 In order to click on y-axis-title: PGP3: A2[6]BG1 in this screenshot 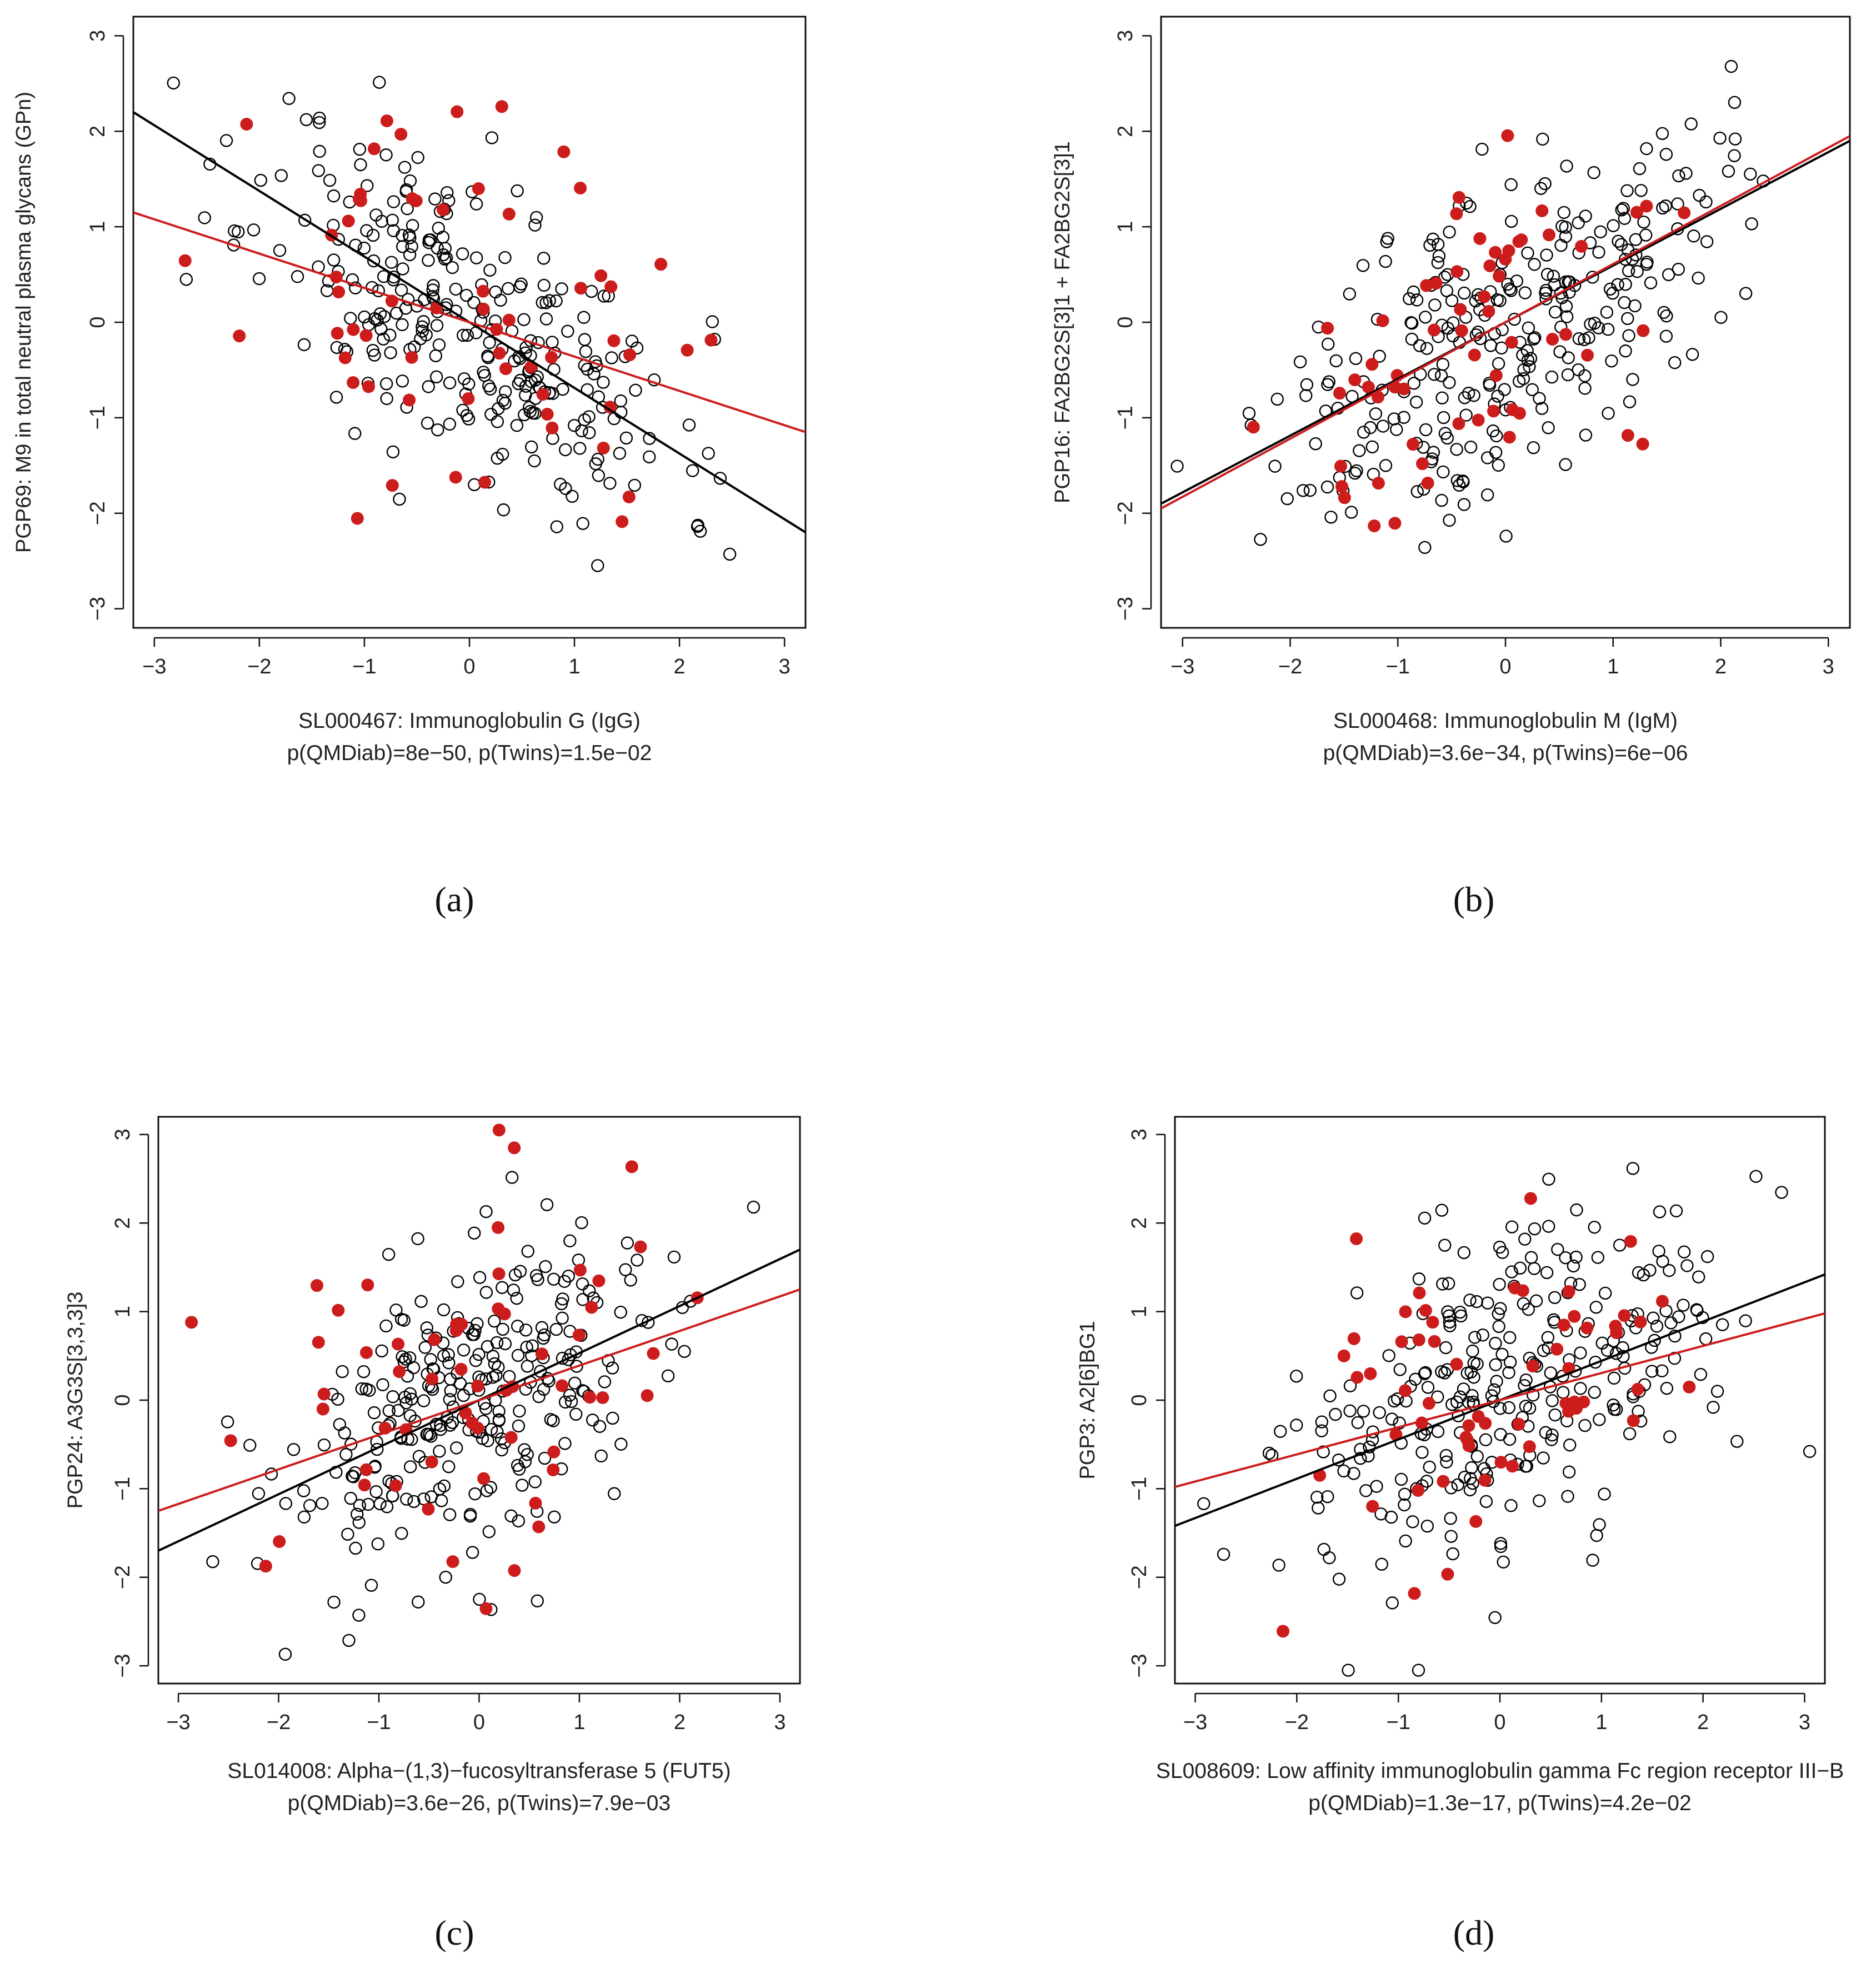, I will do `click(1087, 1400)`.